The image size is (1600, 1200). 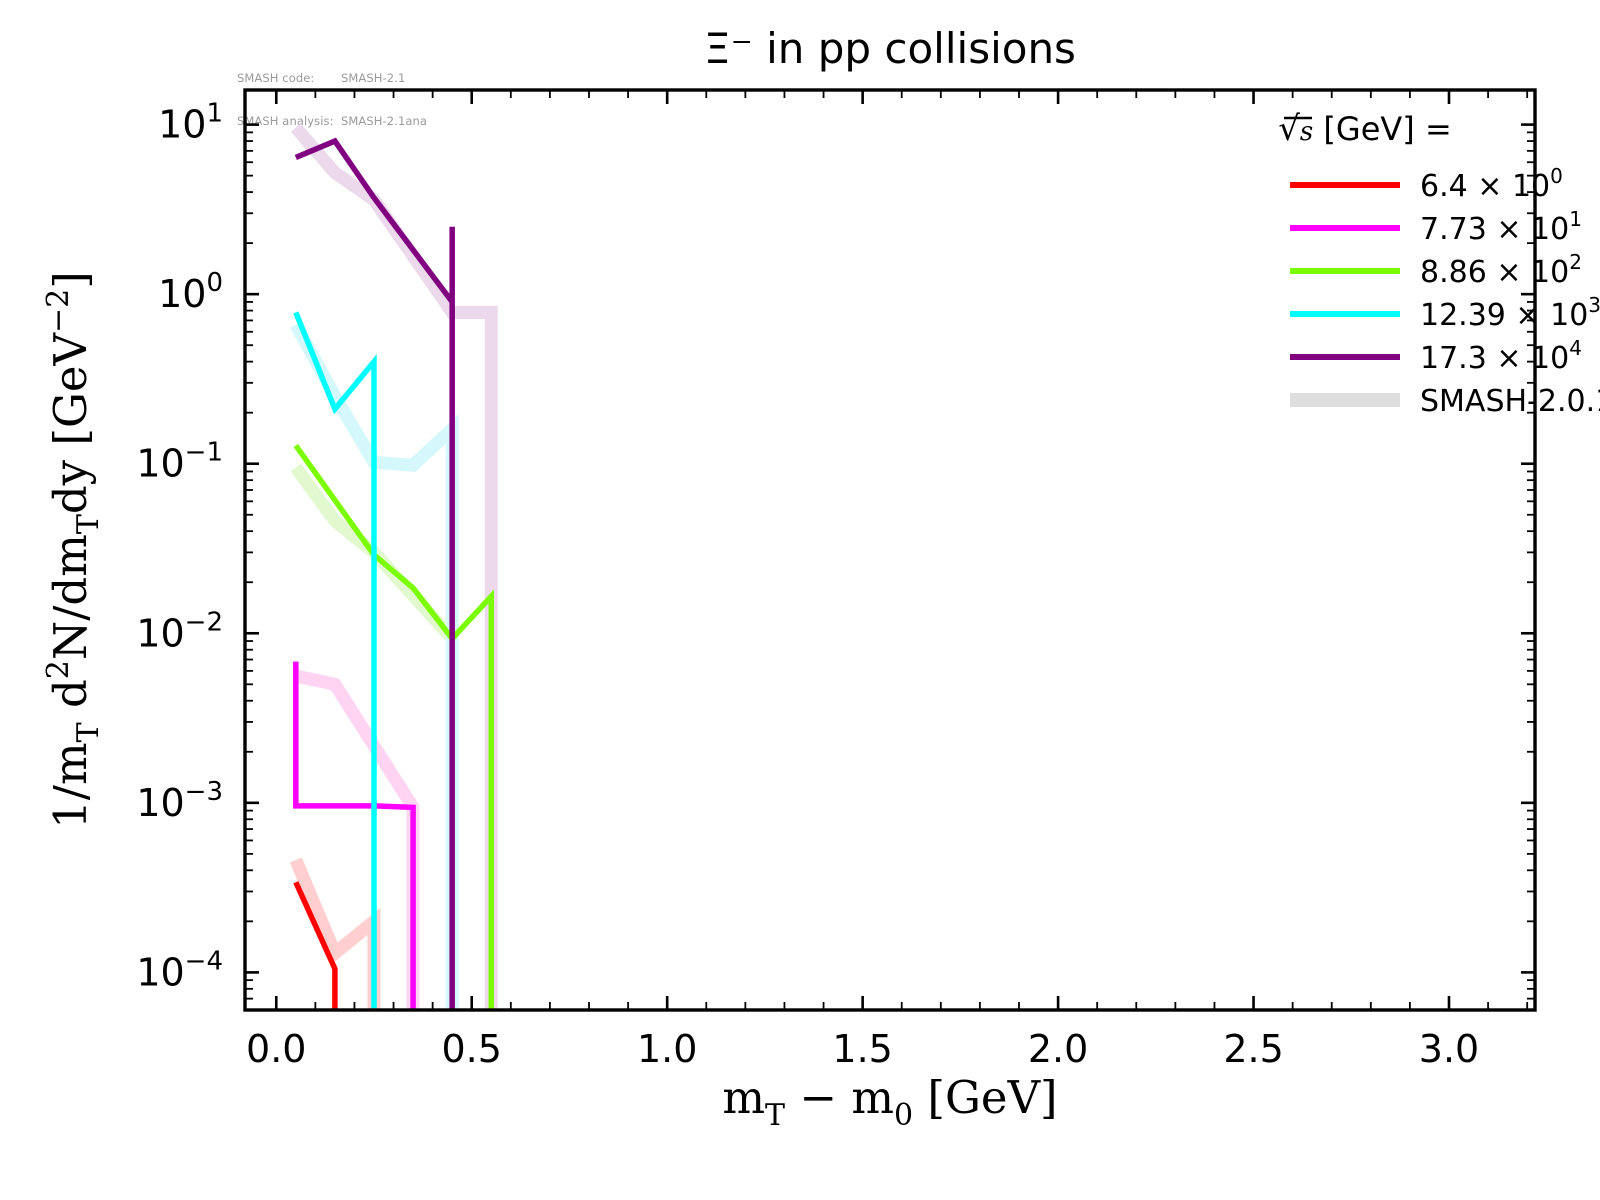 I want to click on stamp-code-row: SMASH code: SMASH-2.1, so click(x=332, y=78).